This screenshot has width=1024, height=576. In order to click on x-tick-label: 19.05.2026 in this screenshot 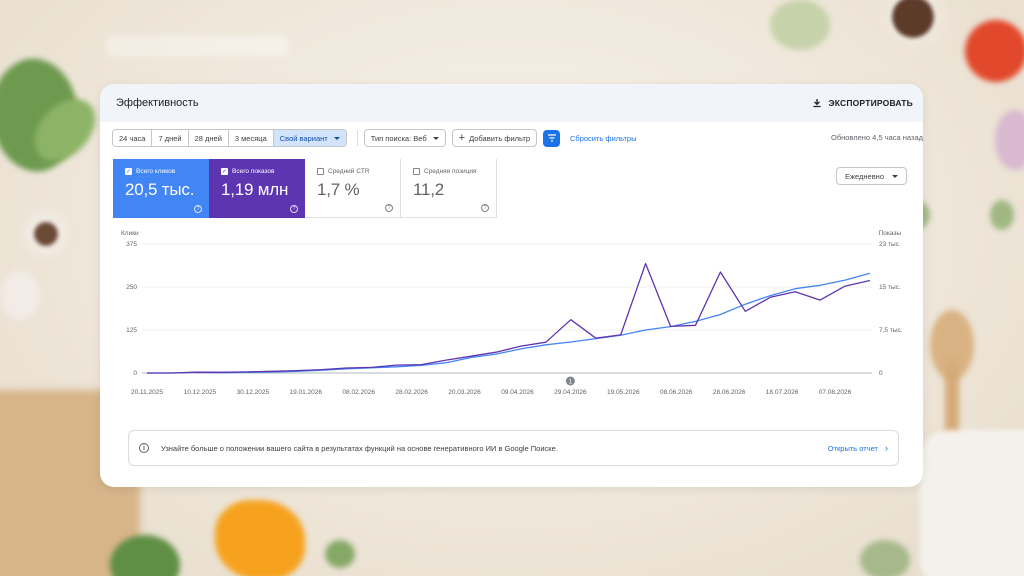, I will do `click(623, 392)`.